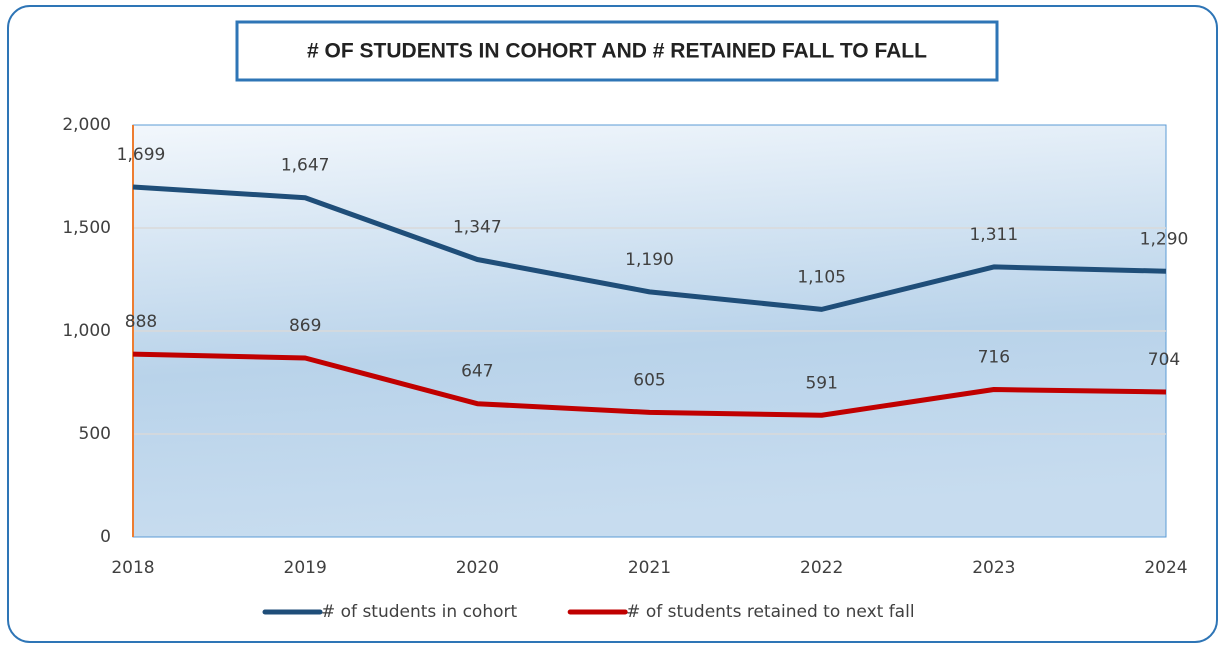  I want to click on data-label: 888, so click(141, 322).